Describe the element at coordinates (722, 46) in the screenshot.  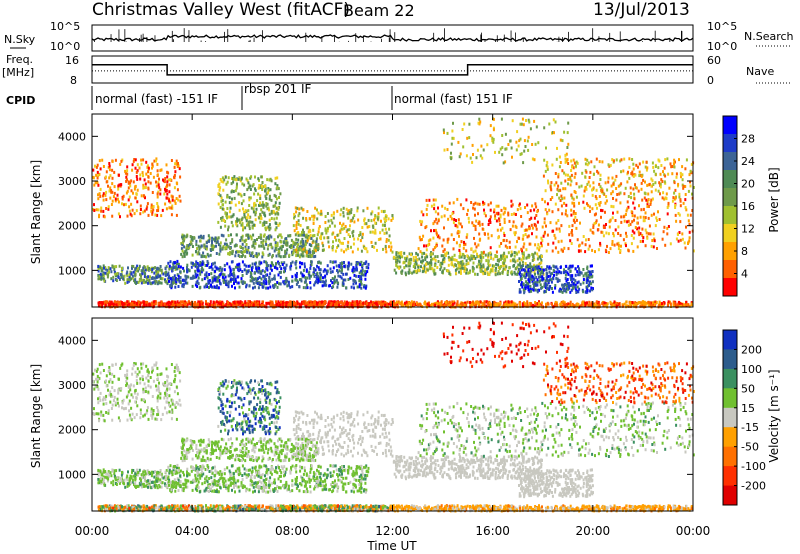
I see `noise-right-tick-bottom: 10^0` at that location.